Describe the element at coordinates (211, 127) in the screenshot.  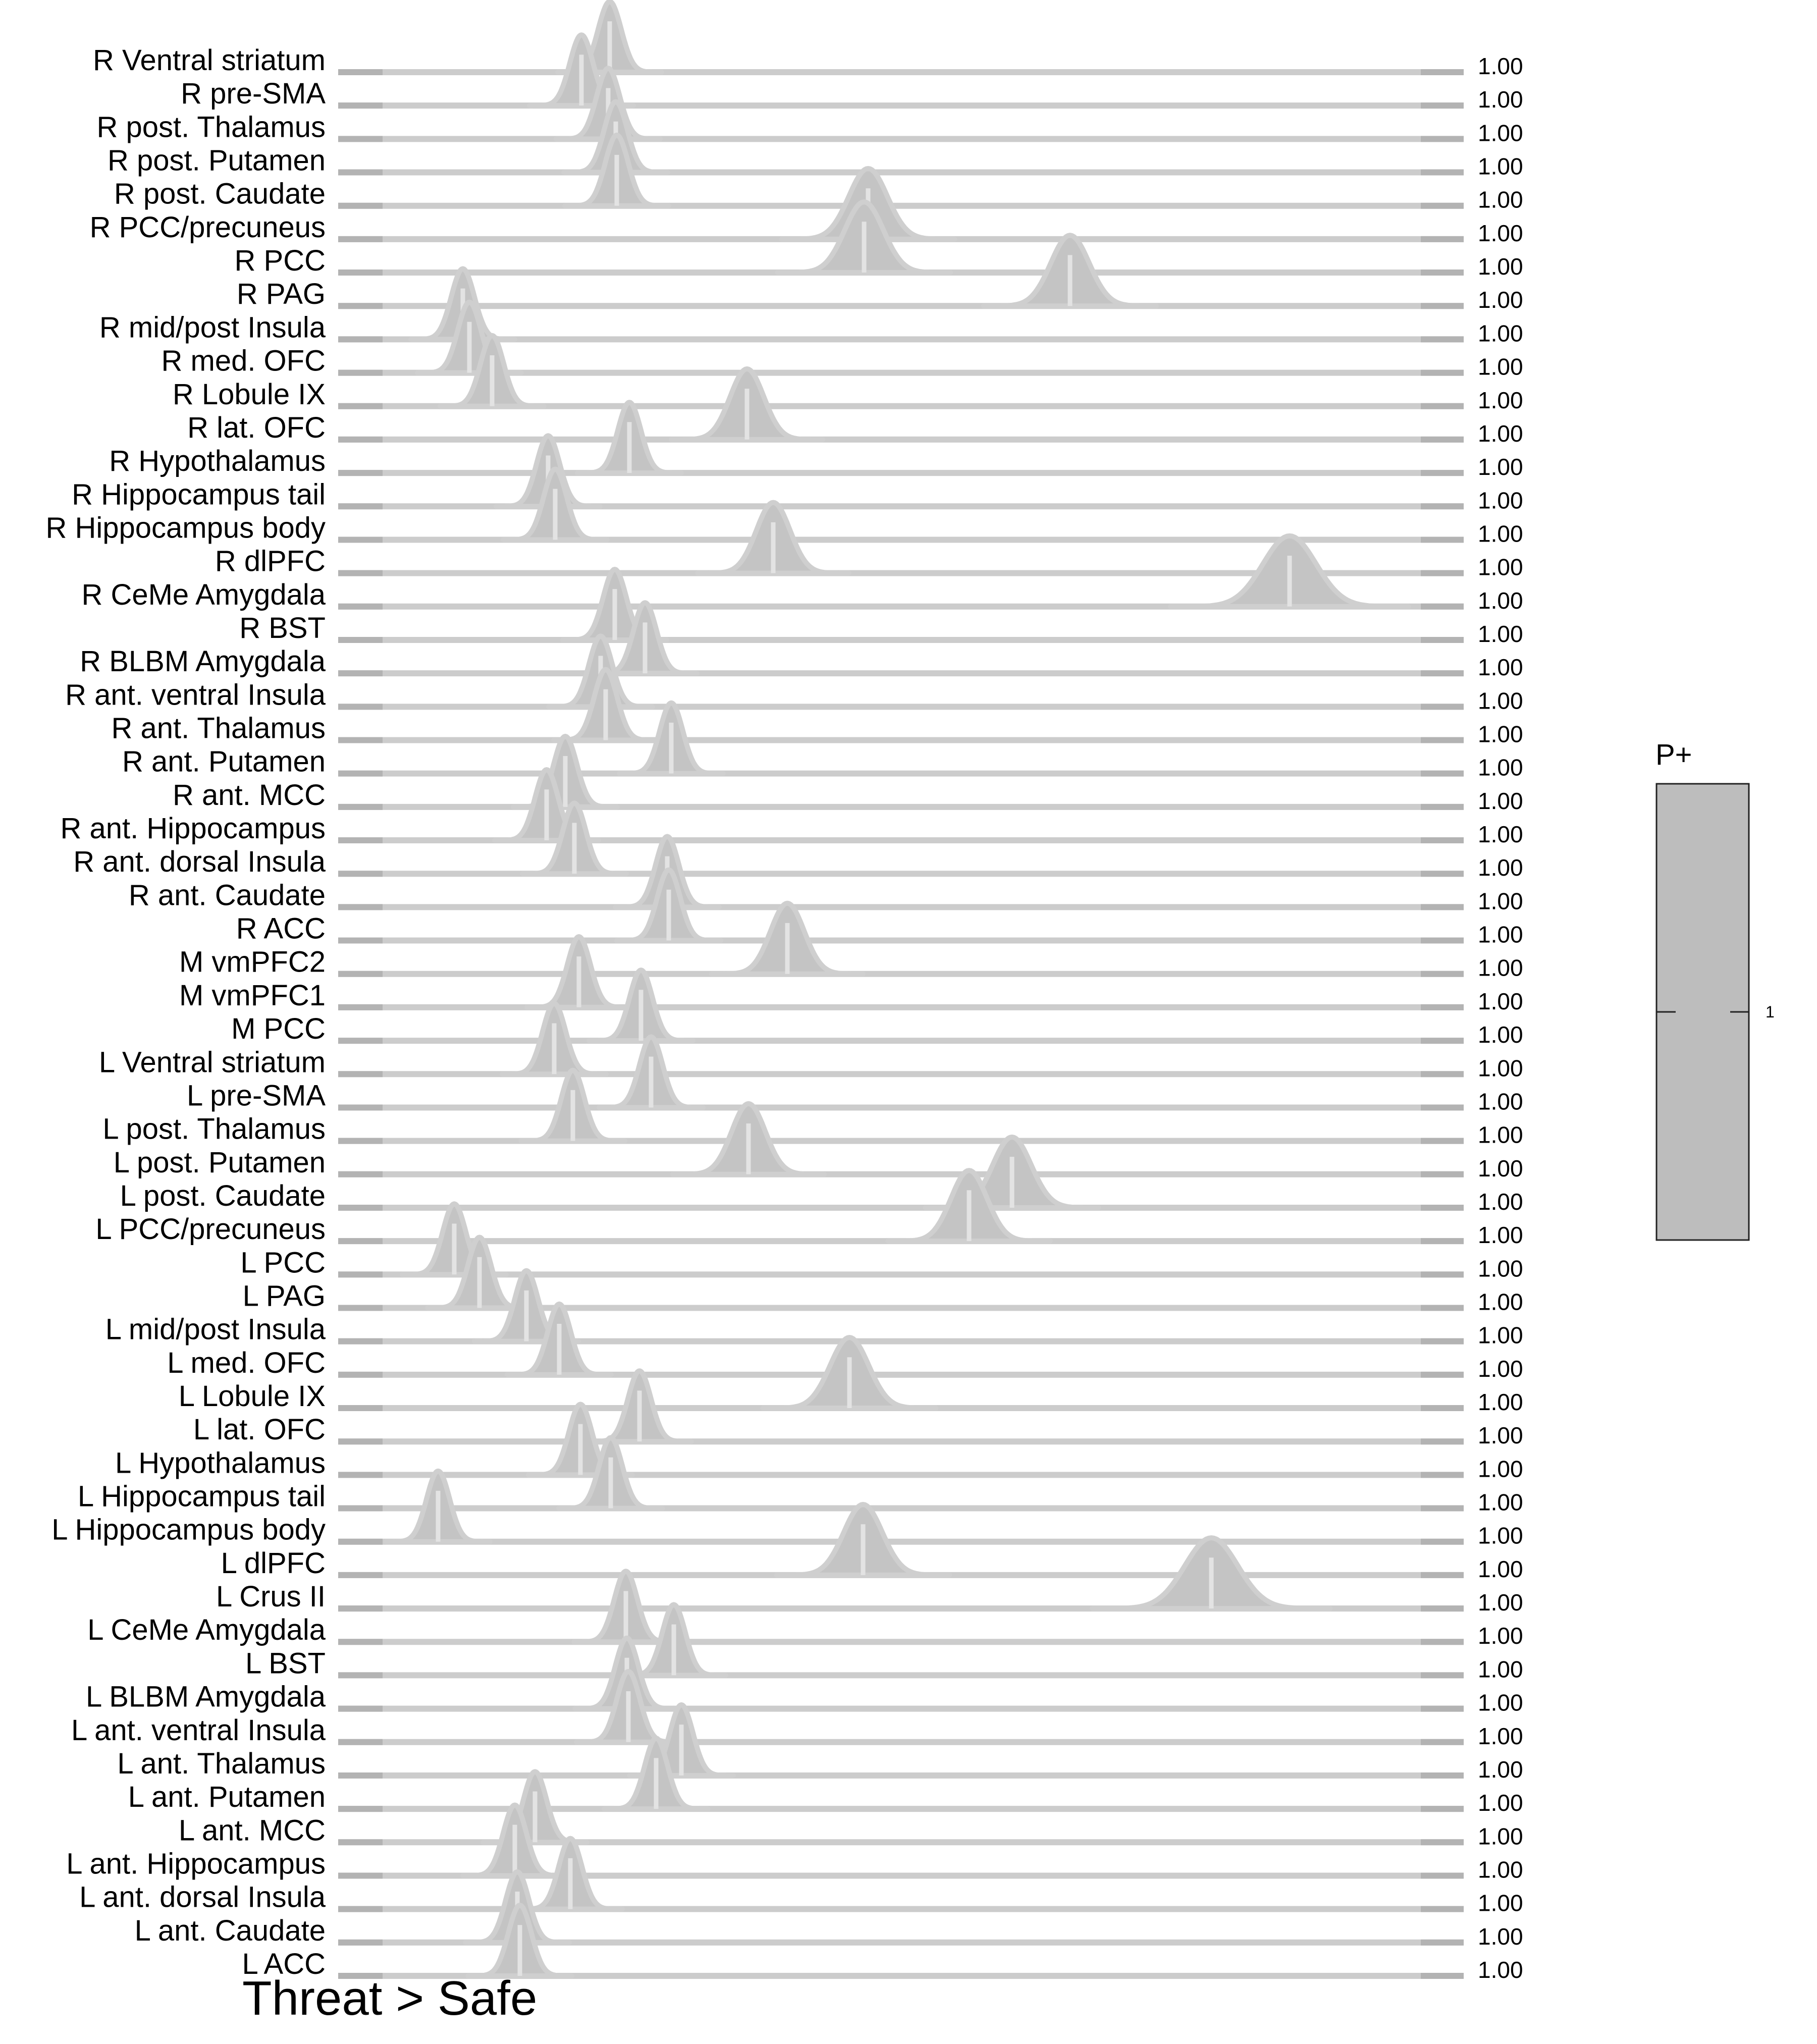
I see `row-label: R post. Thalamus` at that location.